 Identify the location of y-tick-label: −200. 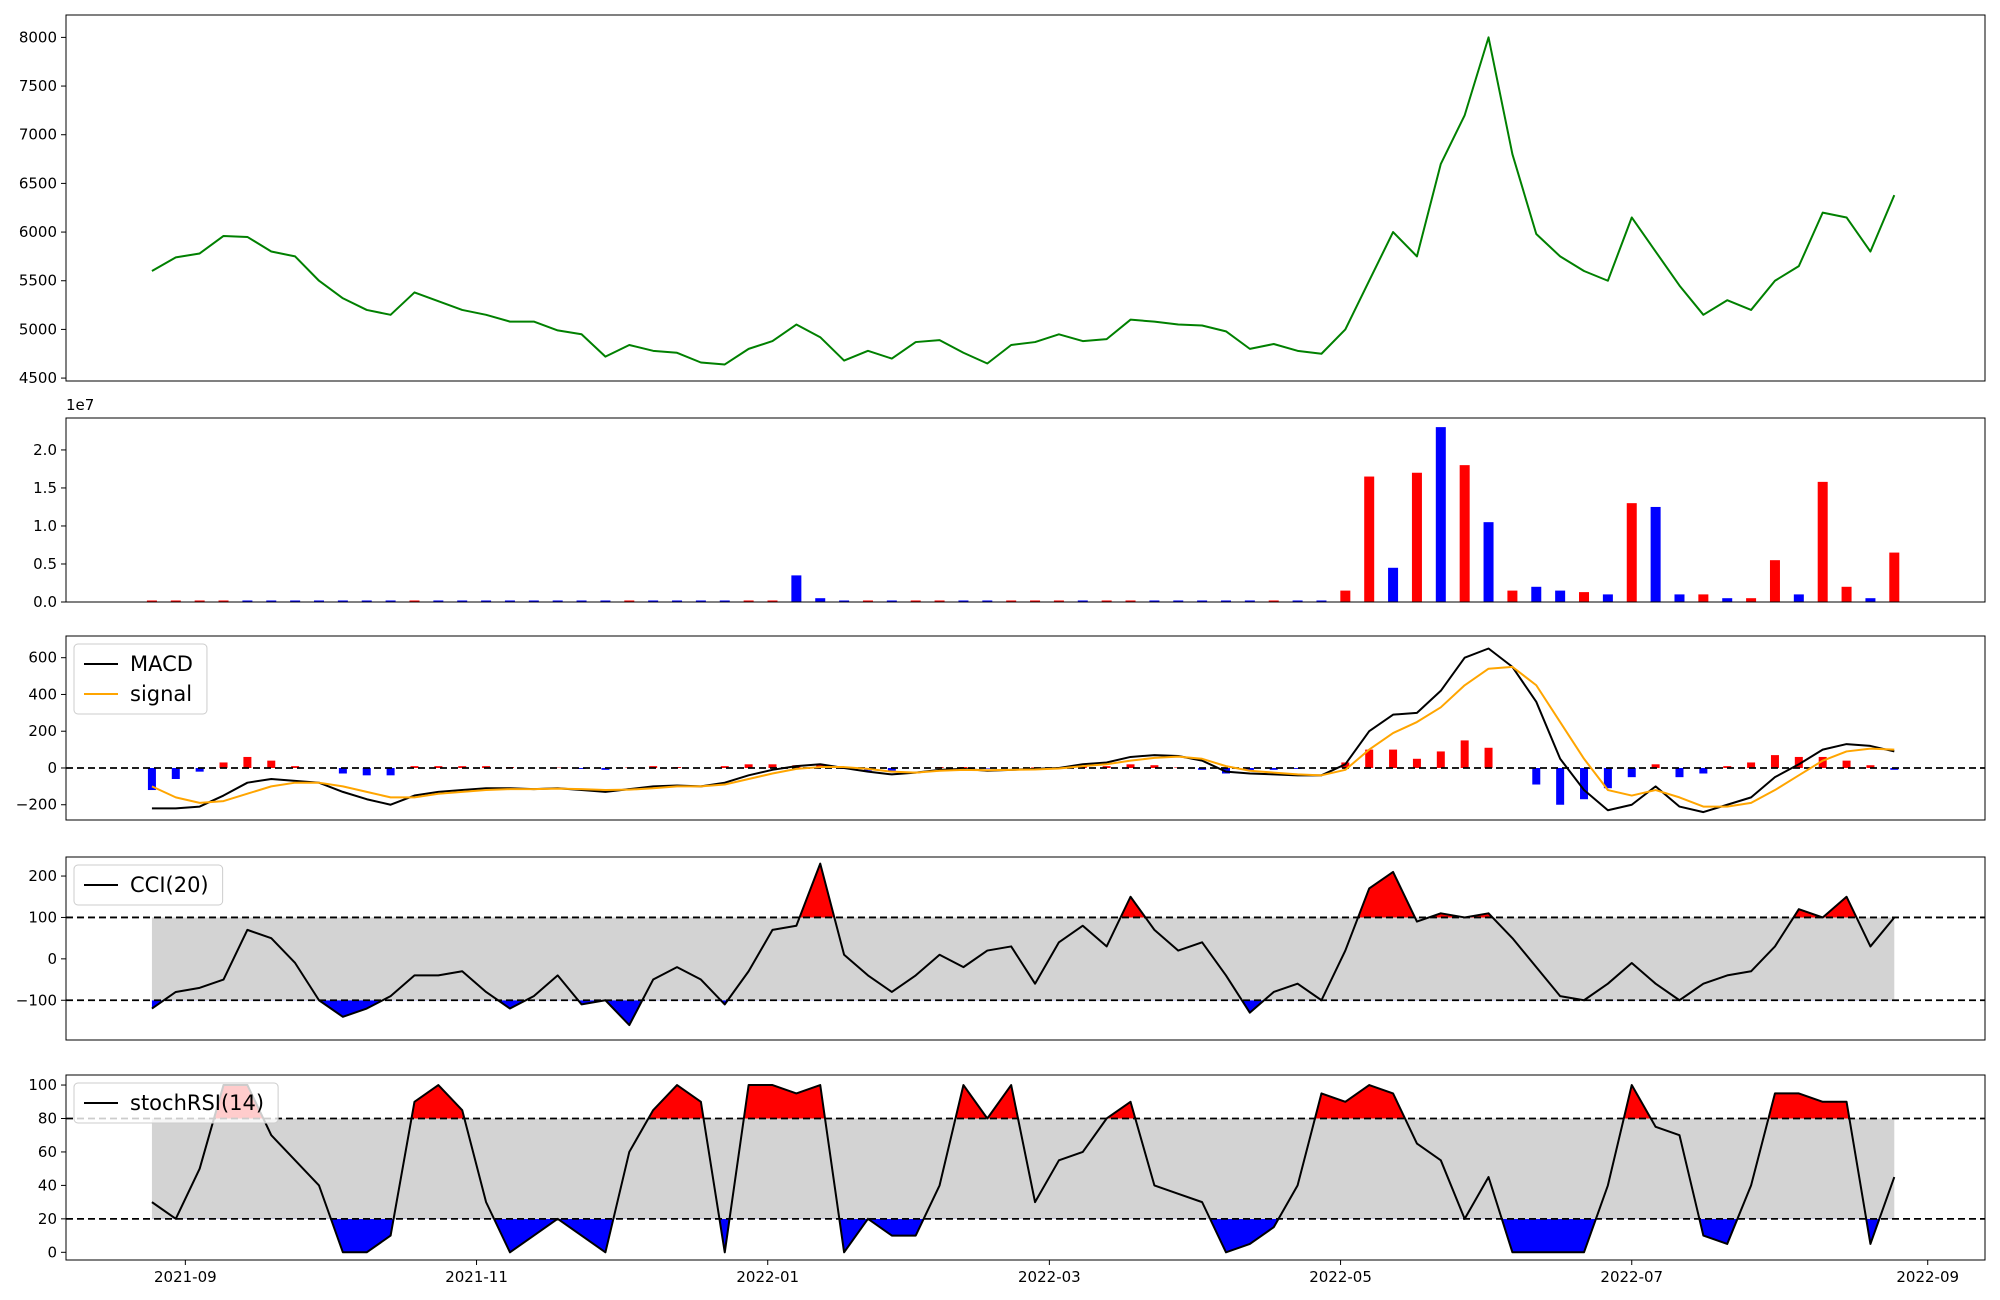
(36, 805).